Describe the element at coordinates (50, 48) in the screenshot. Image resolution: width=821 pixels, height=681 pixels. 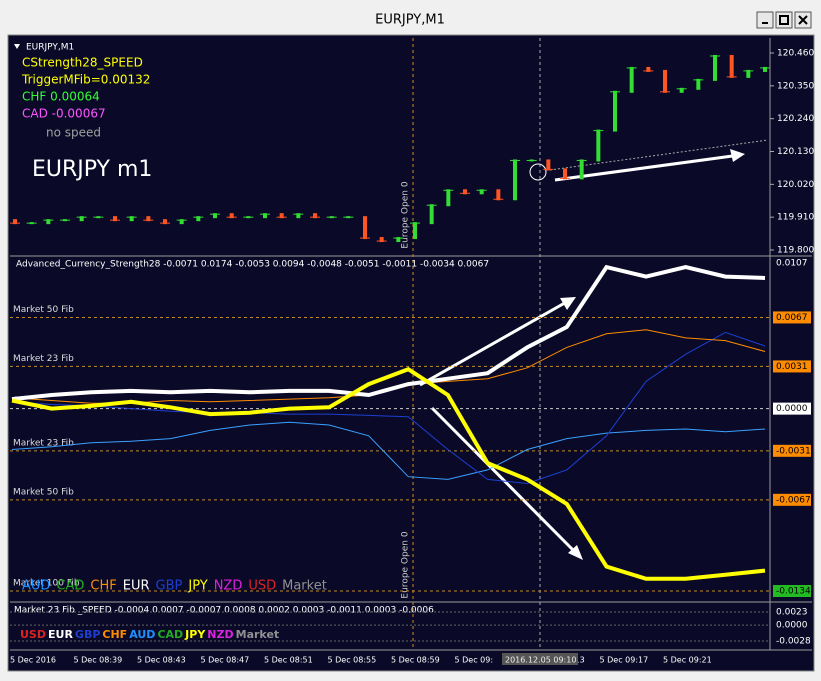
I see `symbol-label: EURJPY,M1` at that location.